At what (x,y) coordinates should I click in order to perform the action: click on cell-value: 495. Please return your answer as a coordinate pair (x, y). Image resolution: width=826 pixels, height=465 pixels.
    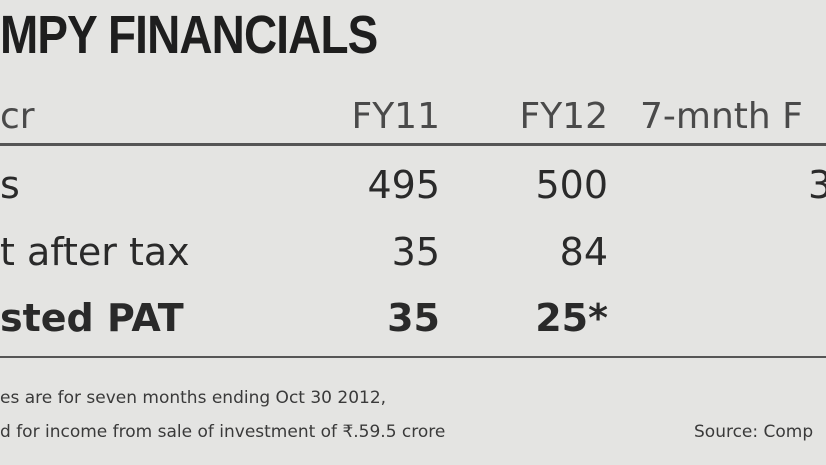
    Looking at the image, I should click on (403, 185).